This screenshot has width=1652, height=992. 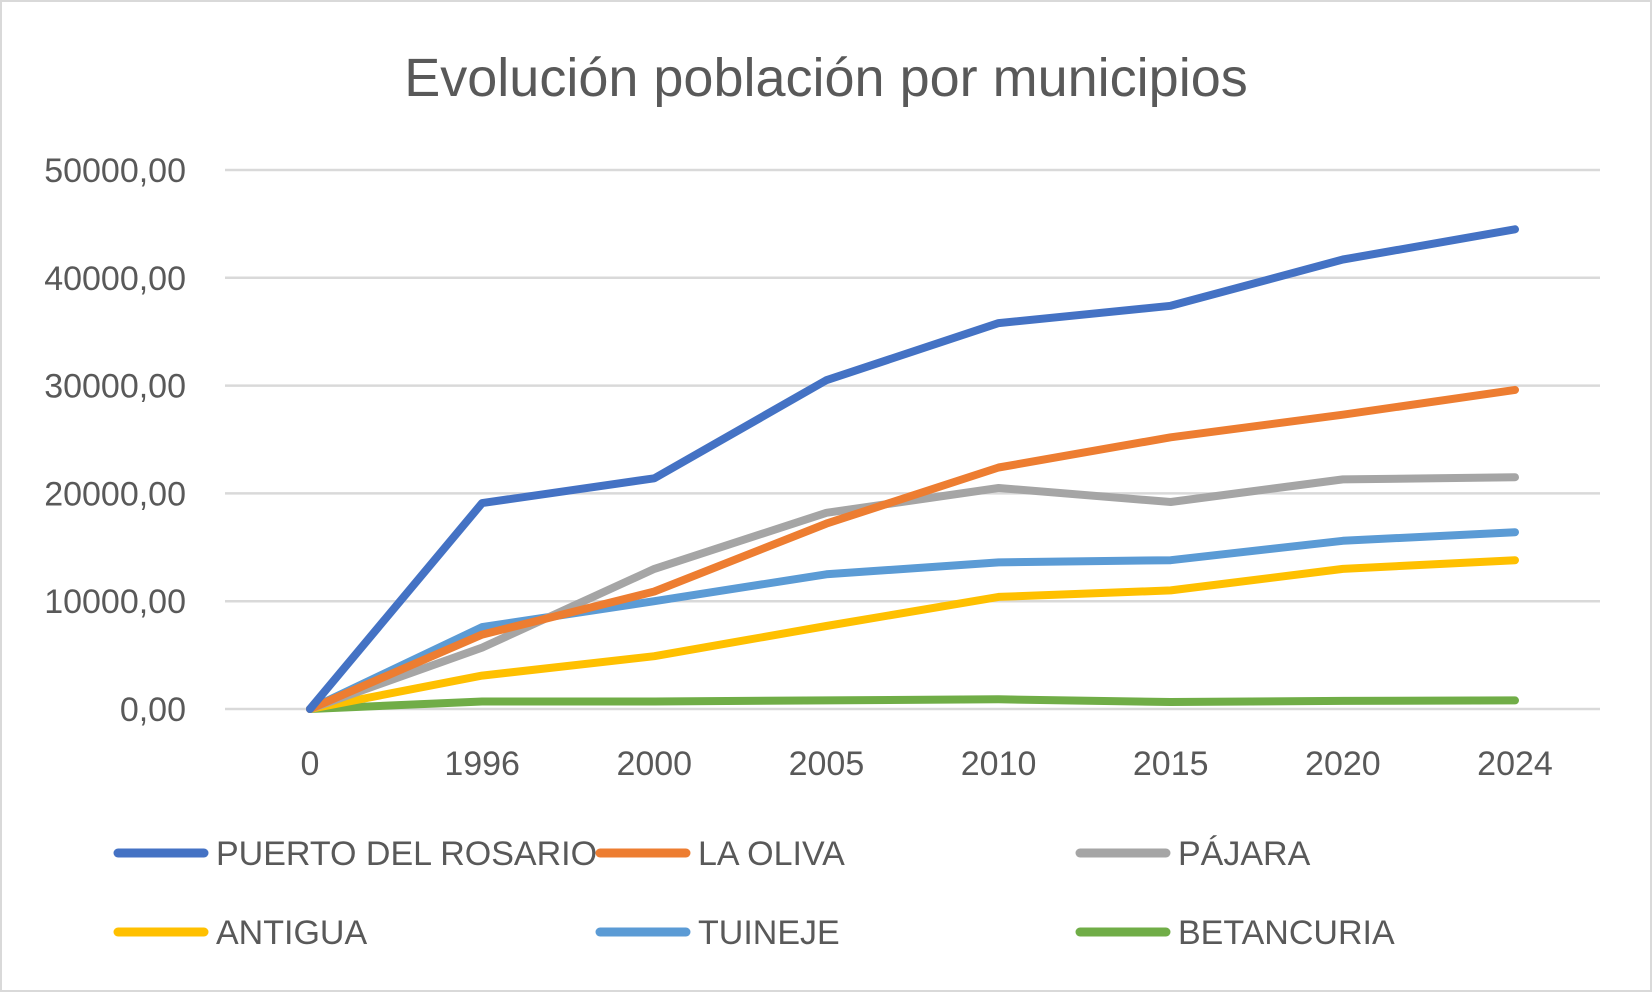 I want to click on legend-label: BETANCURIA, so click(x=1286, y=933).